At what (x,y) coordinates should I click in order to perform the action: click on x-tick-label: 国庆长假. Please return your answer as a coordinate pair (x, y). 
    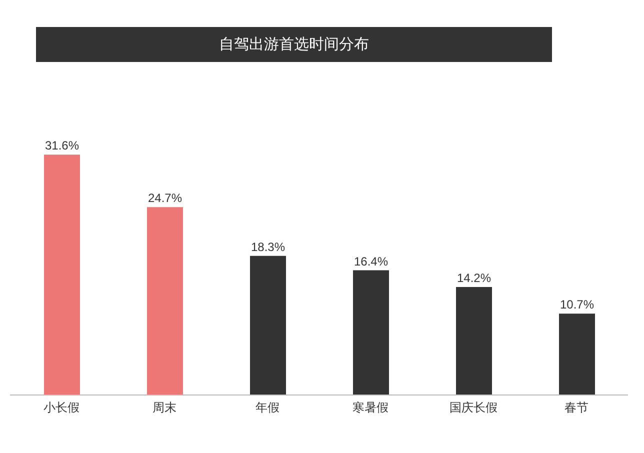
    Looking at the image, I should click on (474, 407).